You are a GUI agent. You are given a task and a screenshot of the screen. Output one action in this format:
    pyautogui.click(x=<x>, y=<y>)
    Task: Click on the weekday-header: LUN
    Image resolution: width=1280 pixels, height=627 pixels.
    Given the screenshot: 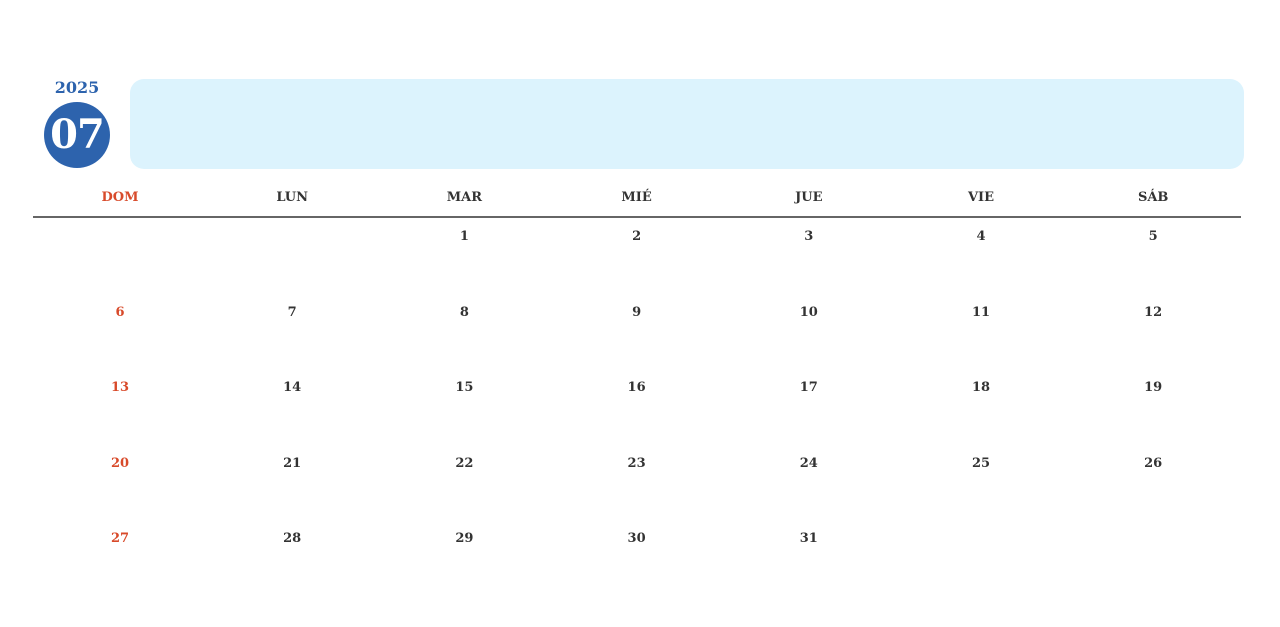 What is the action you would take?
    pyautogui.click(x=292, y=197)
    